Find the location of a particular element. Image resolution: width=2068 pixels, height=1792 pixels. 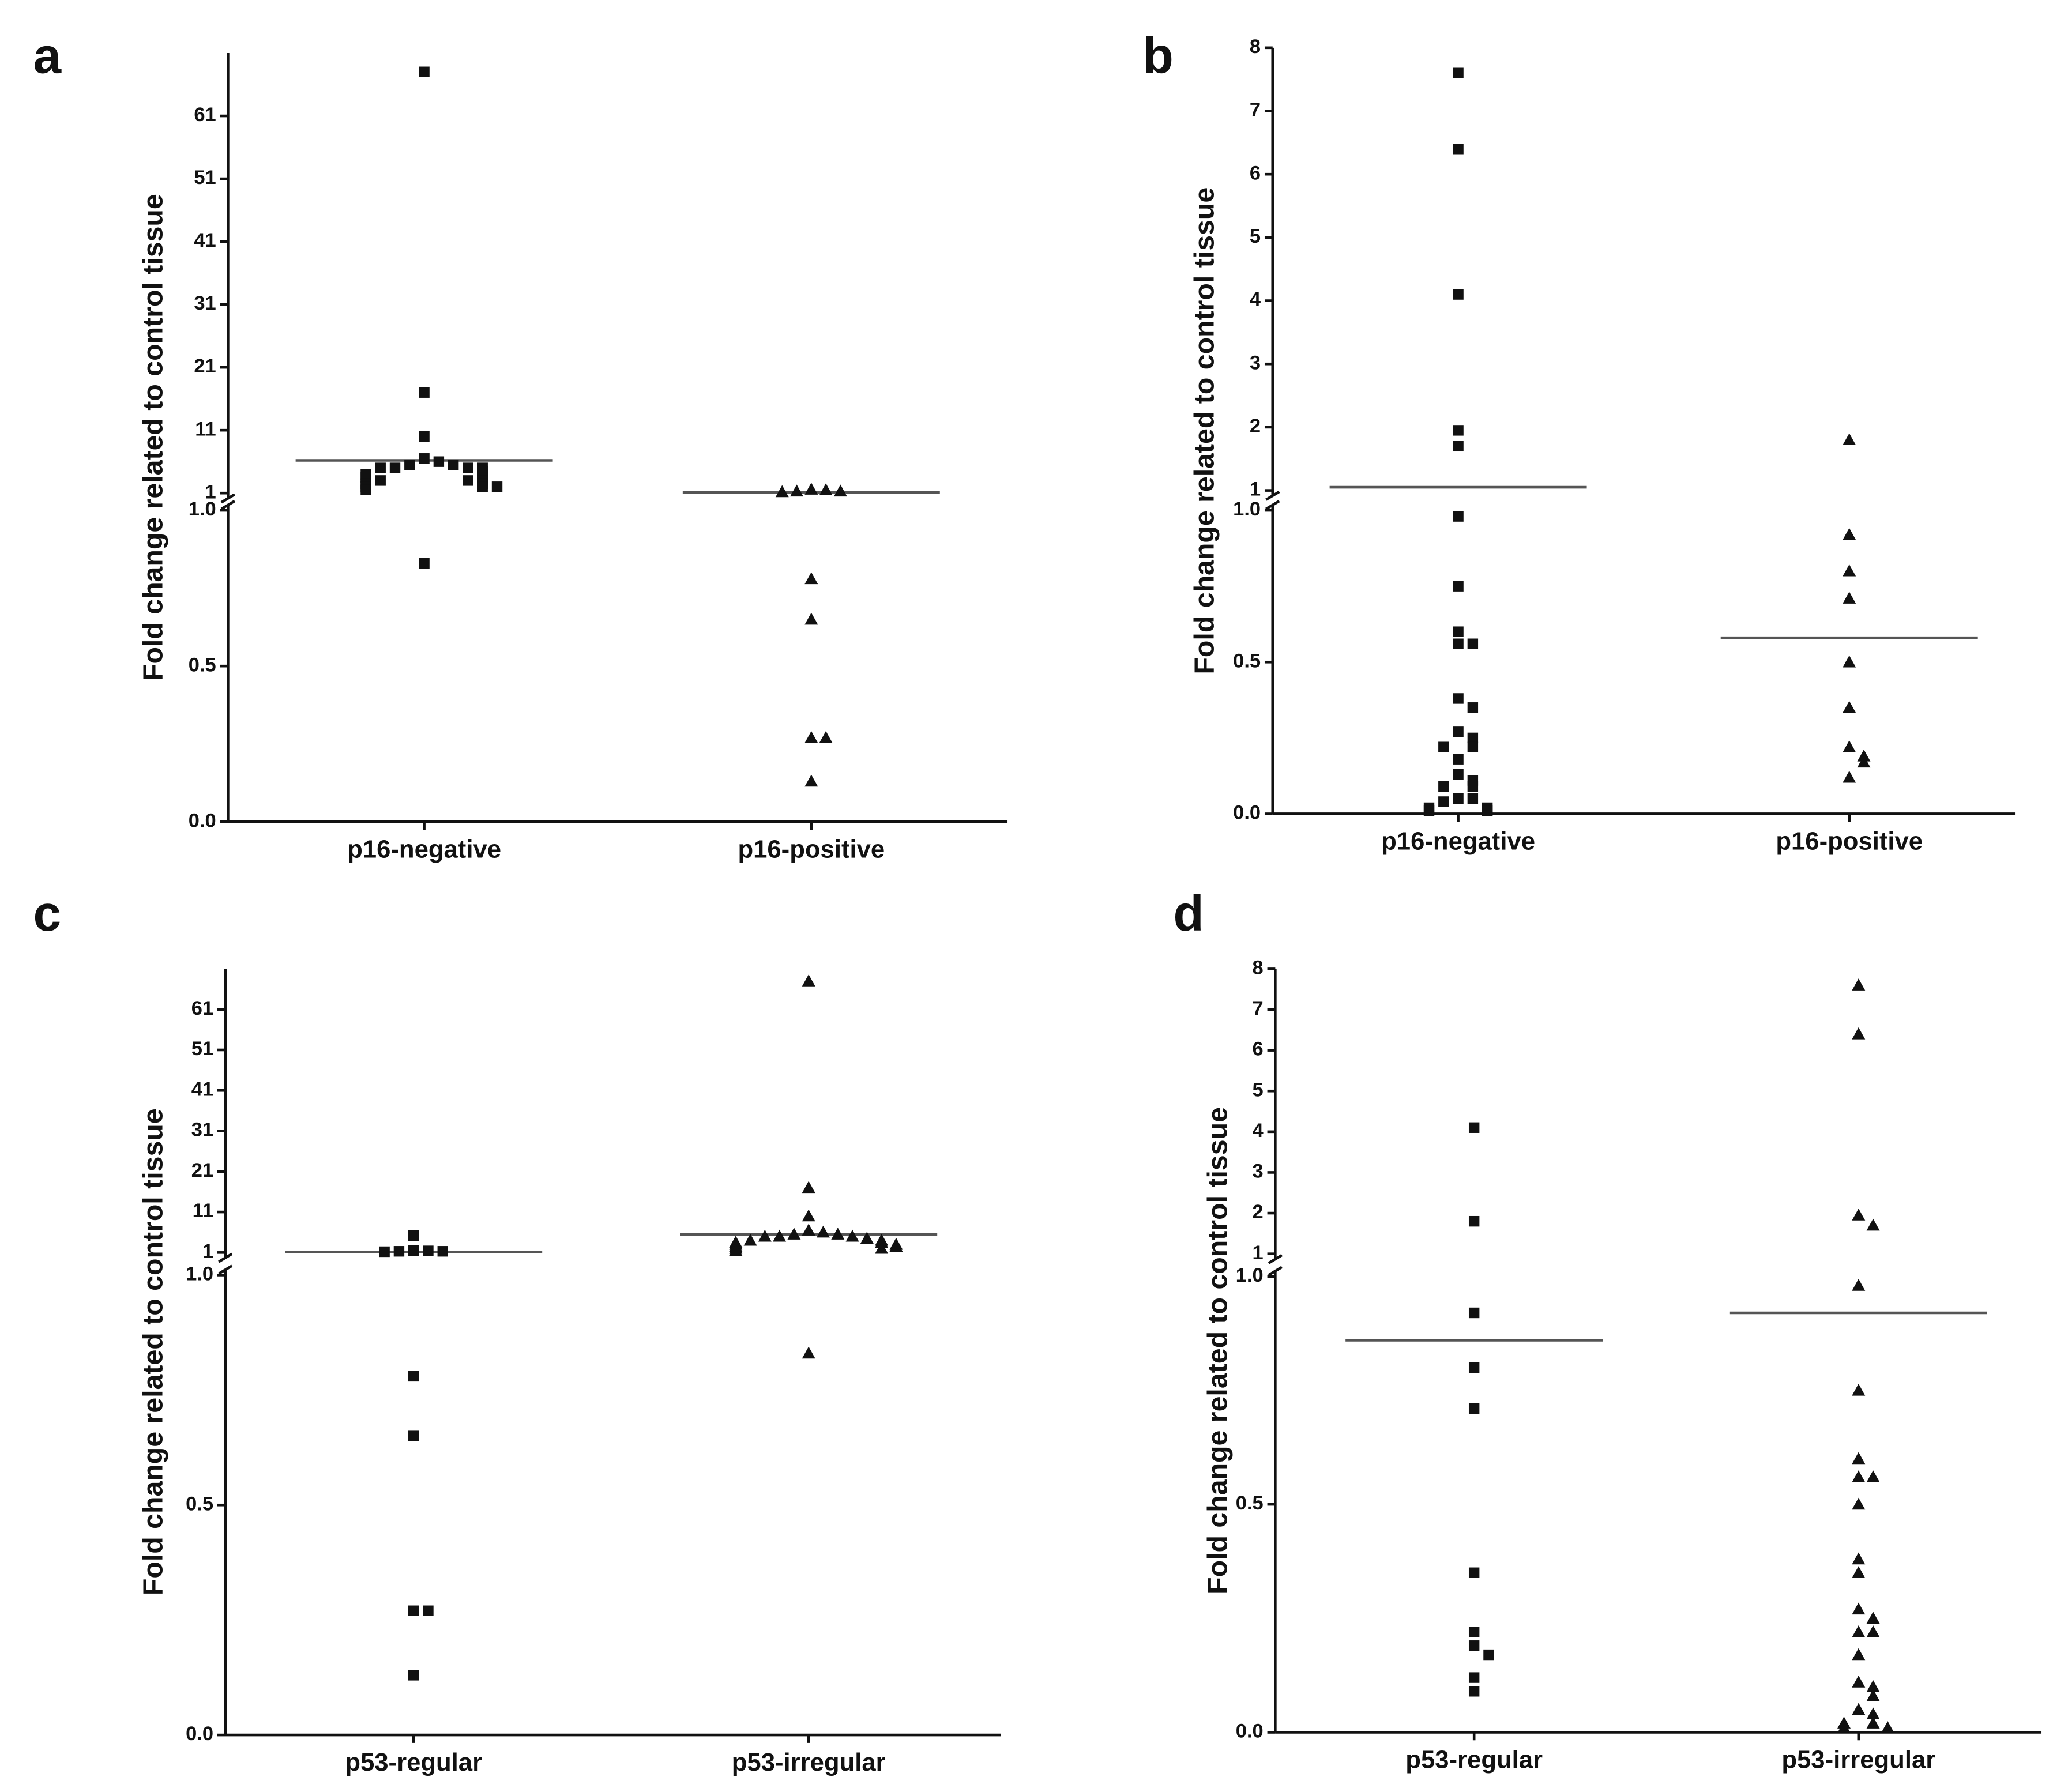

x-tick-label: p16-positive is located at coordinates (1849, 841).